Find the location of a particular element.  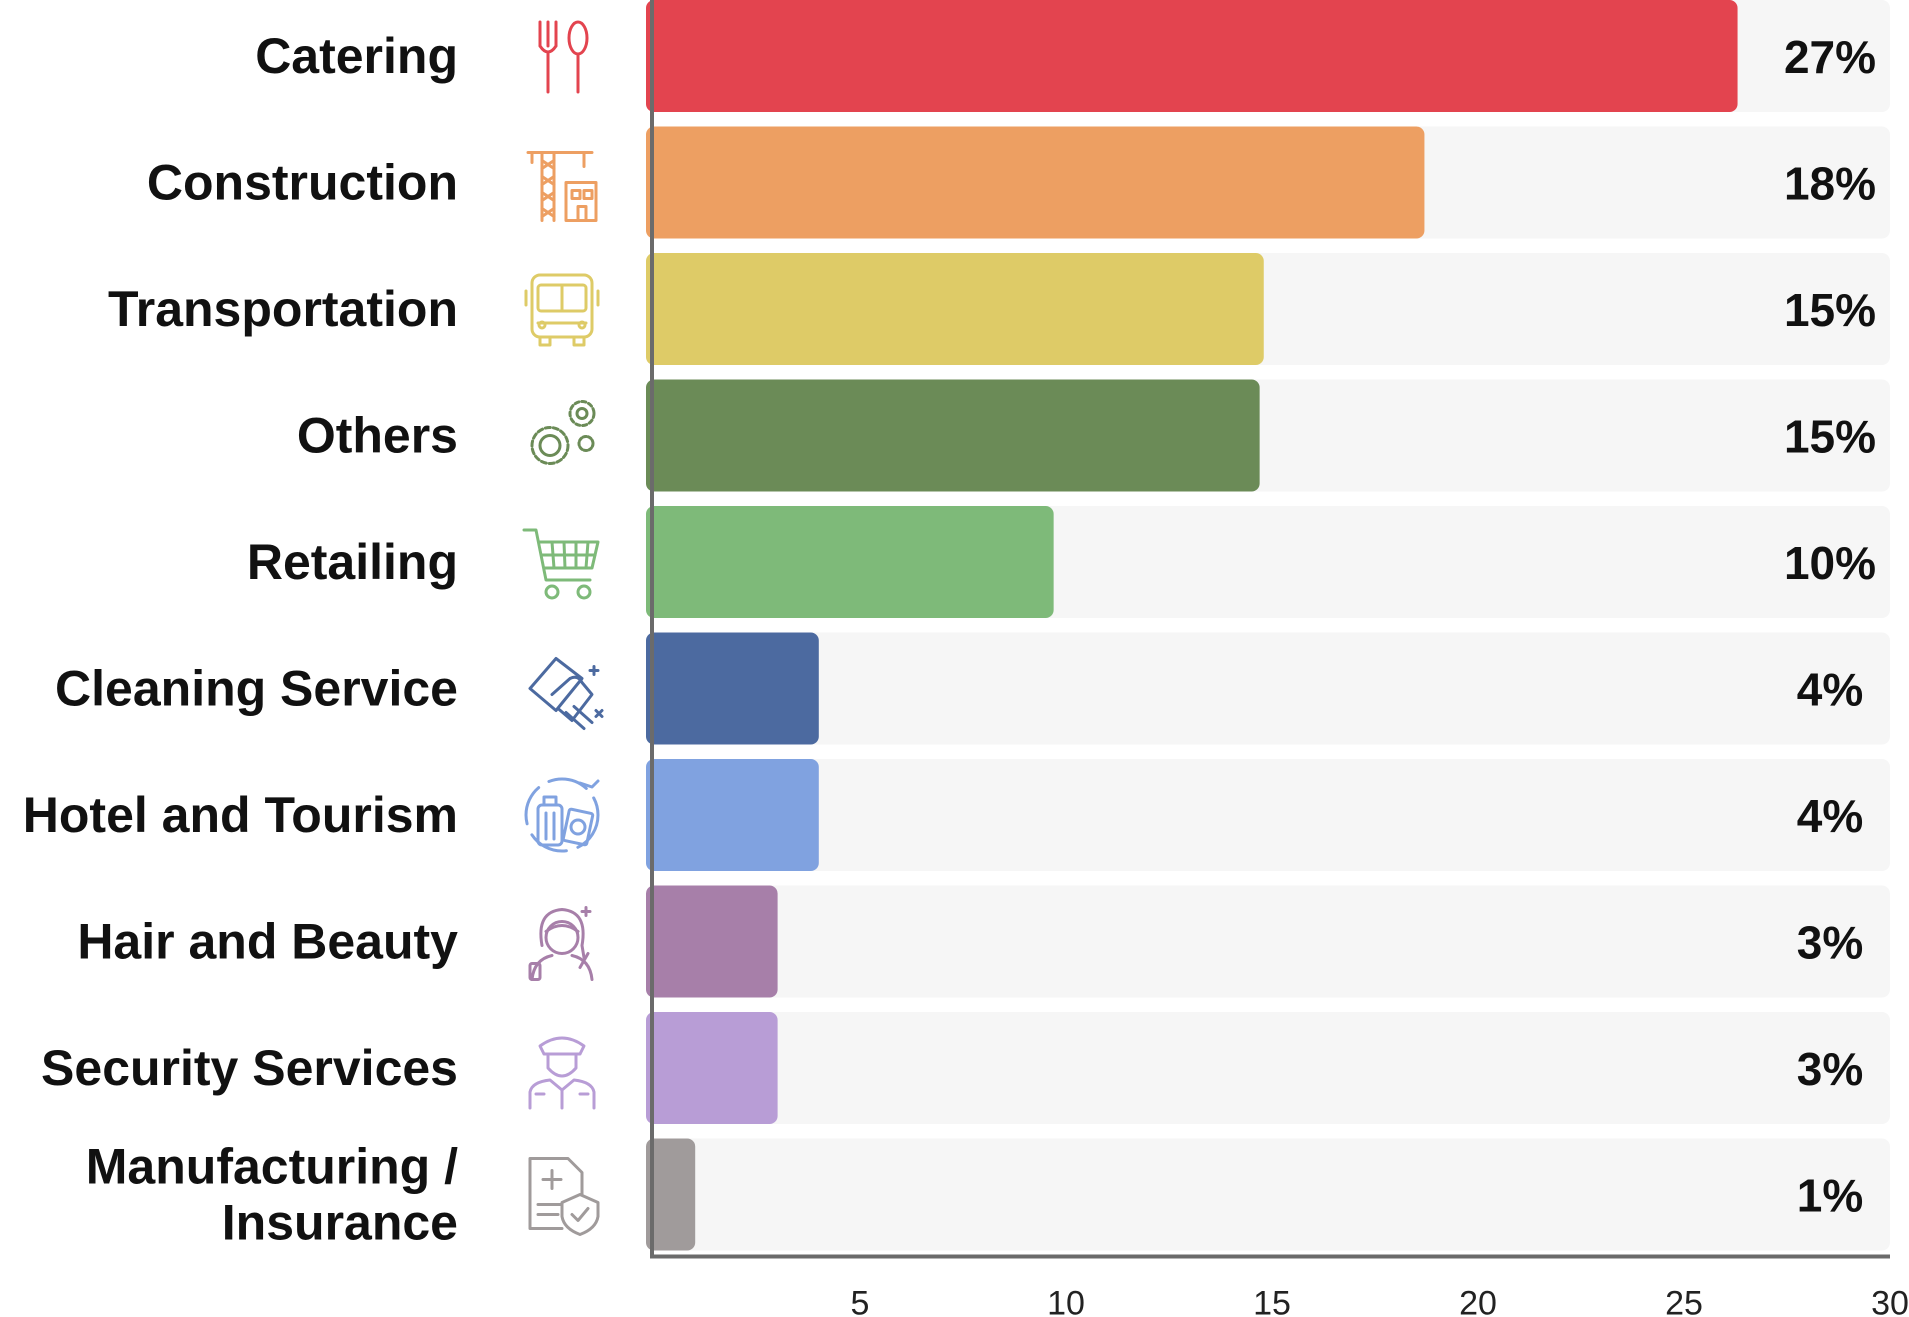

value-label: 27% is located at coordinates (1830, 57).